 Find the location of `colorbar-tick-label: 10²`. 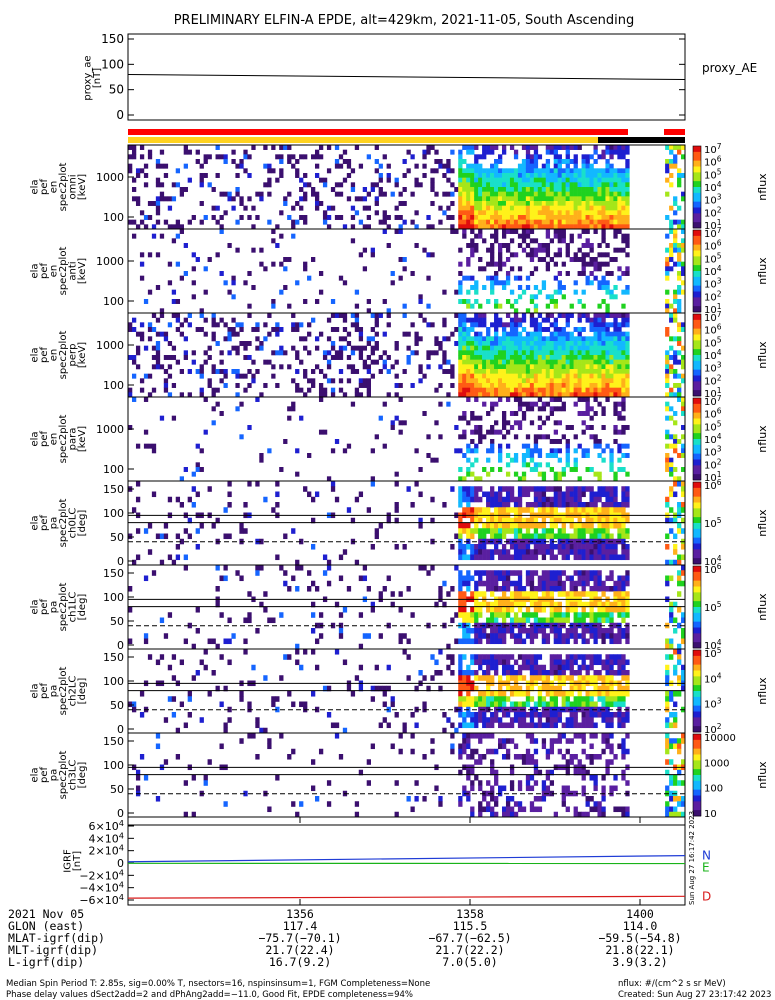

colorbar-tick-label: 10² is located at coordinates (713, 464).